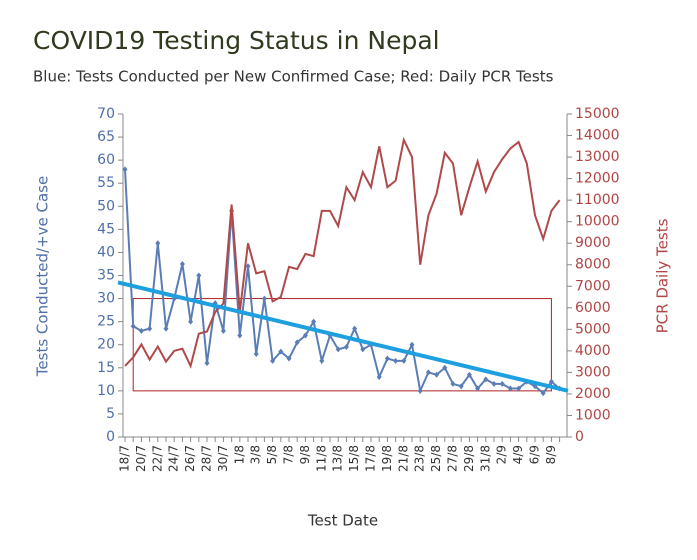 The image size is (697, 560). Describe the element at coordinates (502, 454) in the screenshot. I see `x-tick-label: 2/9` at that location.